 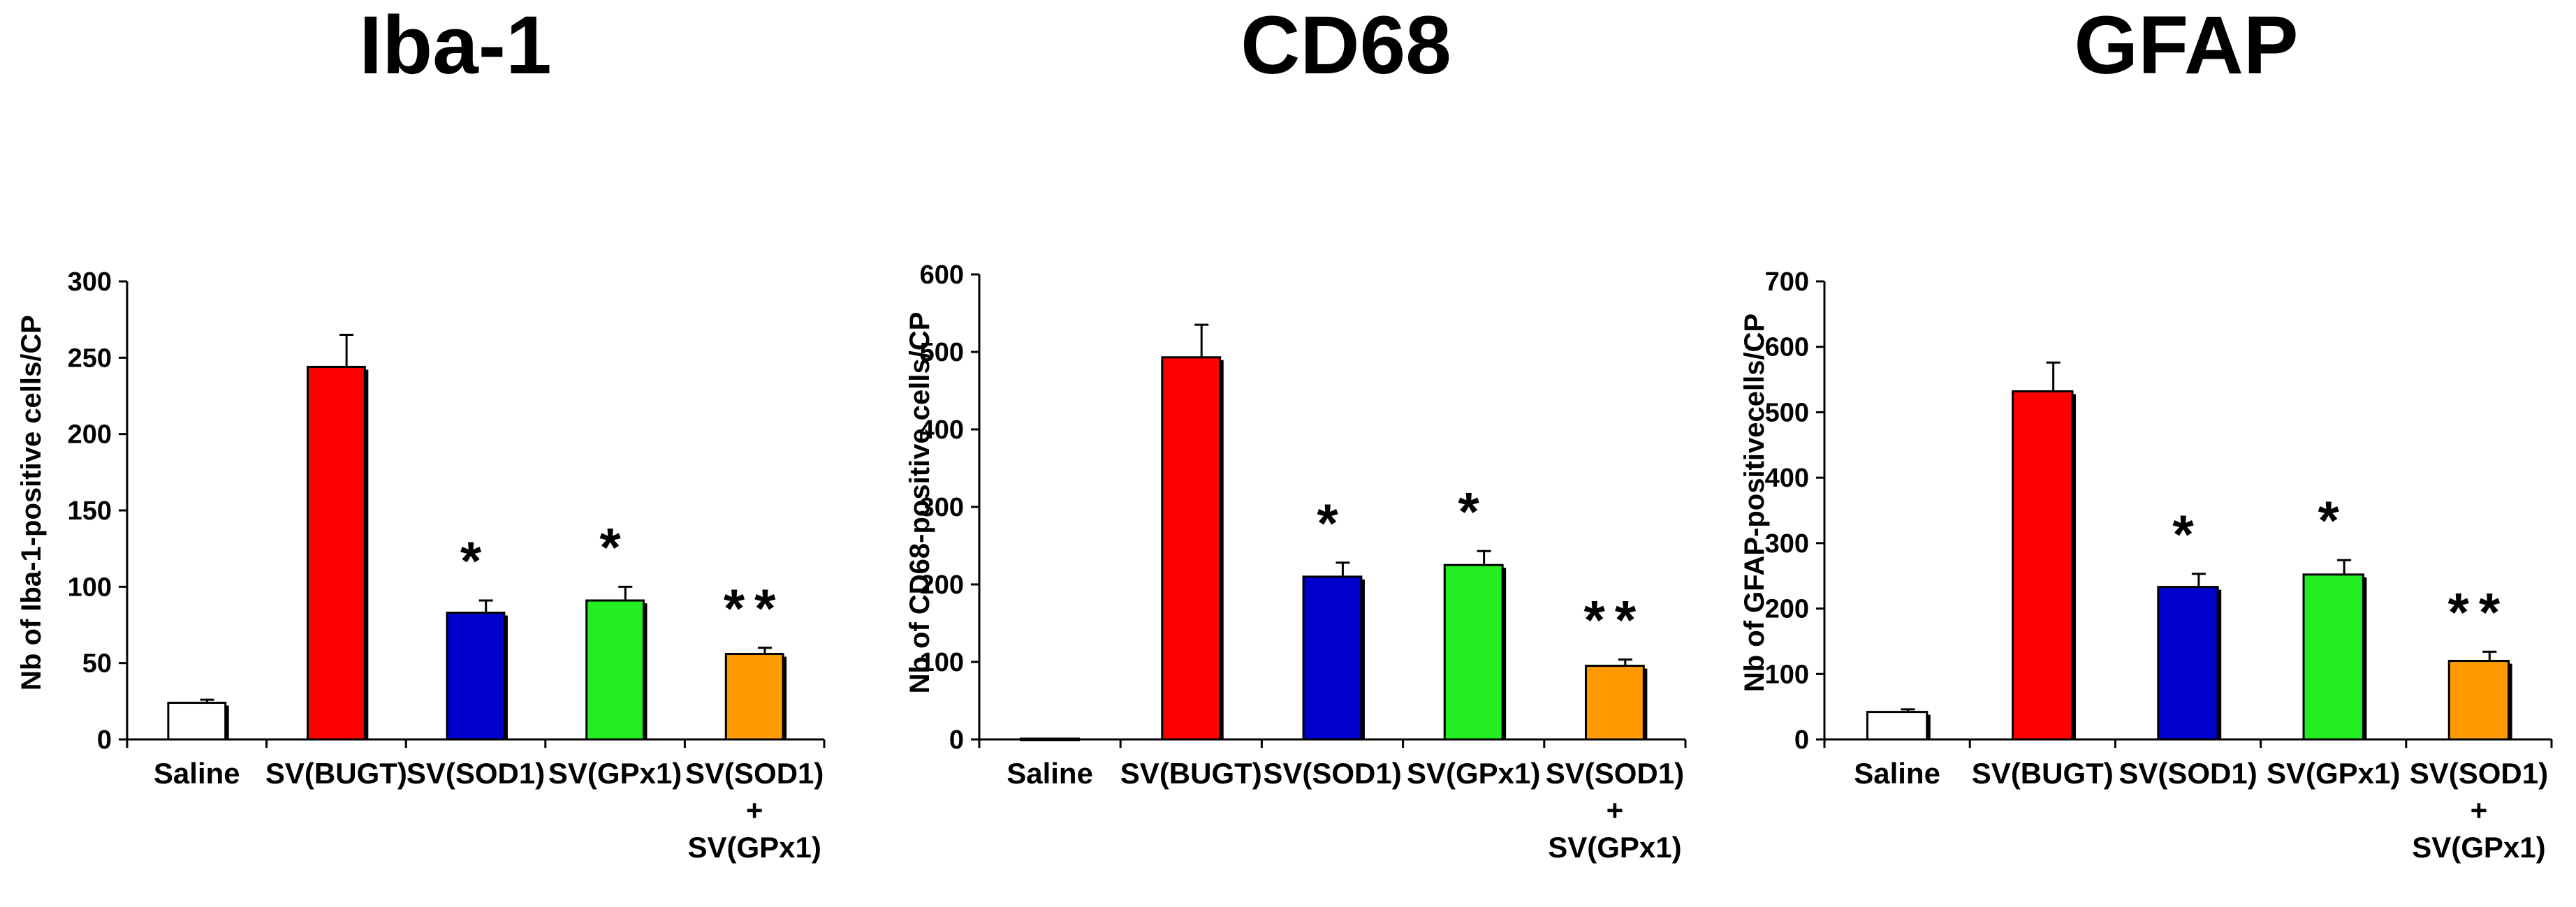 What do you see at coordinates (90, 359) in the screenshot?
I see `y-tick-label: 250` at bounding box center [90, 359].